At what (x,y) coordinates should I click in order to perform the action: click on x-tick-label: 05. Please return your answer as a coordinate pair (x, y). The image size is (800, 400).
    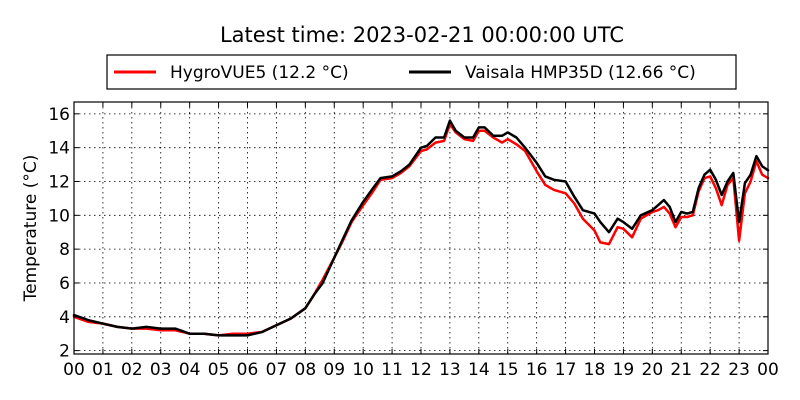
    Looking at the image, I should click on (219, 370).